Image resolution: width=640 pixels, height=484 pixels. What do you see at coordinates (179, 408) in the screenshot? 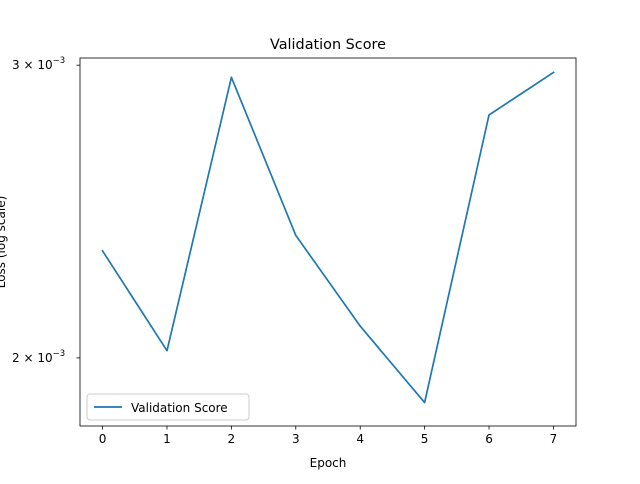
I see `legend-label-validation-score: Validation Score` at bounding box center [179, 408].